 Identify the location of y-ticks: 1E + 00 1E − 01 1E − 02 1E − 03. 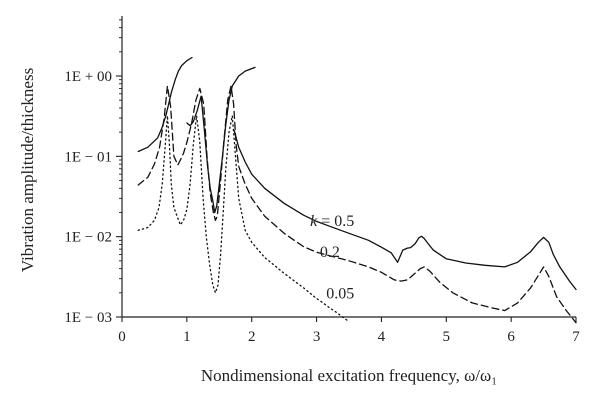
(93, 172).